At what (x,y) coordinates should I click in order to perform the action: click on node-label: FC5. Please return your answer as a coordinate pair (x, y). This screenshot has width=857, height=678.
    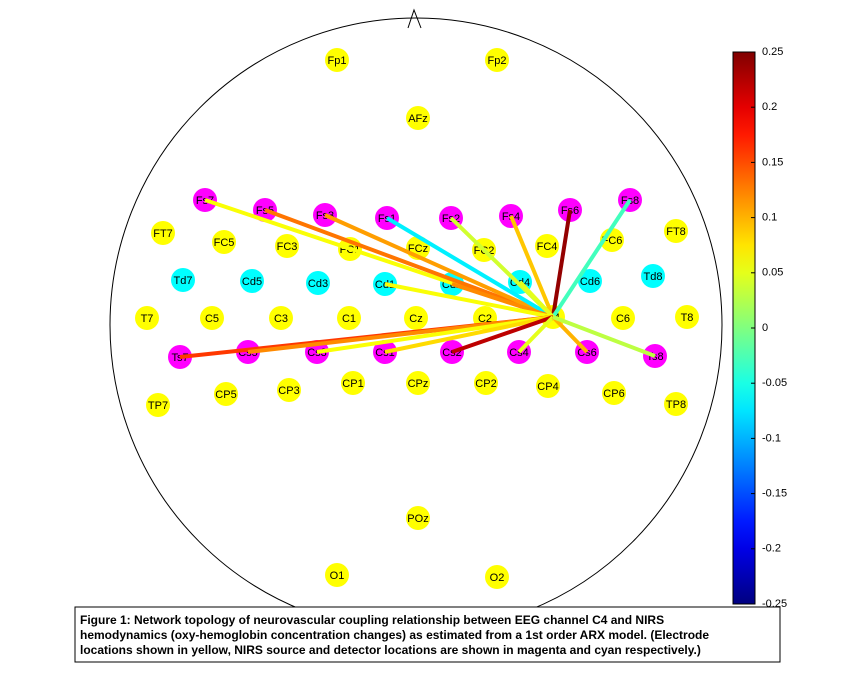
    Looking at the image, I should click on (224, 243).